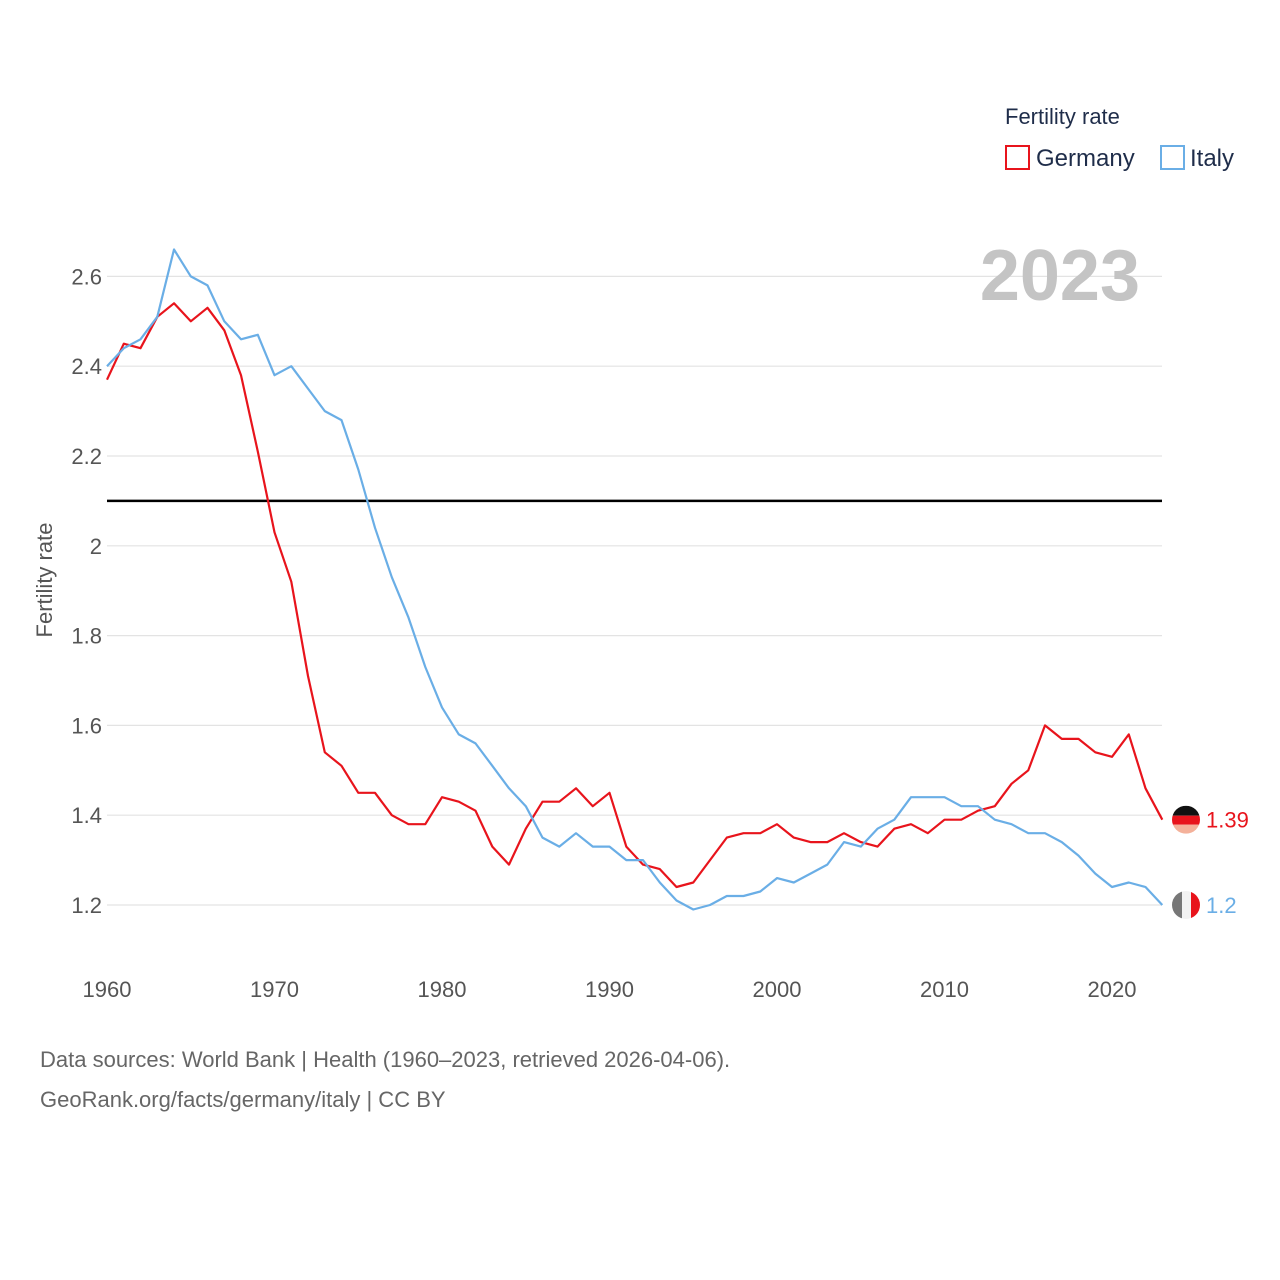  Describe the element at coordinates (1186, 819) in the screenshot. I see `germany-flag-icon` at that location.